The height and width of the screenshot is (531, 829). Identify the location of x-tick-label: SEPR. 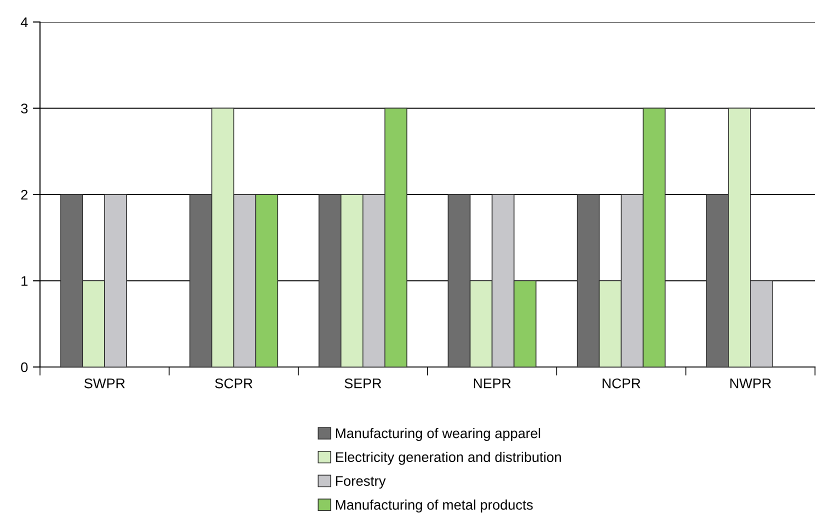
(363, 383).